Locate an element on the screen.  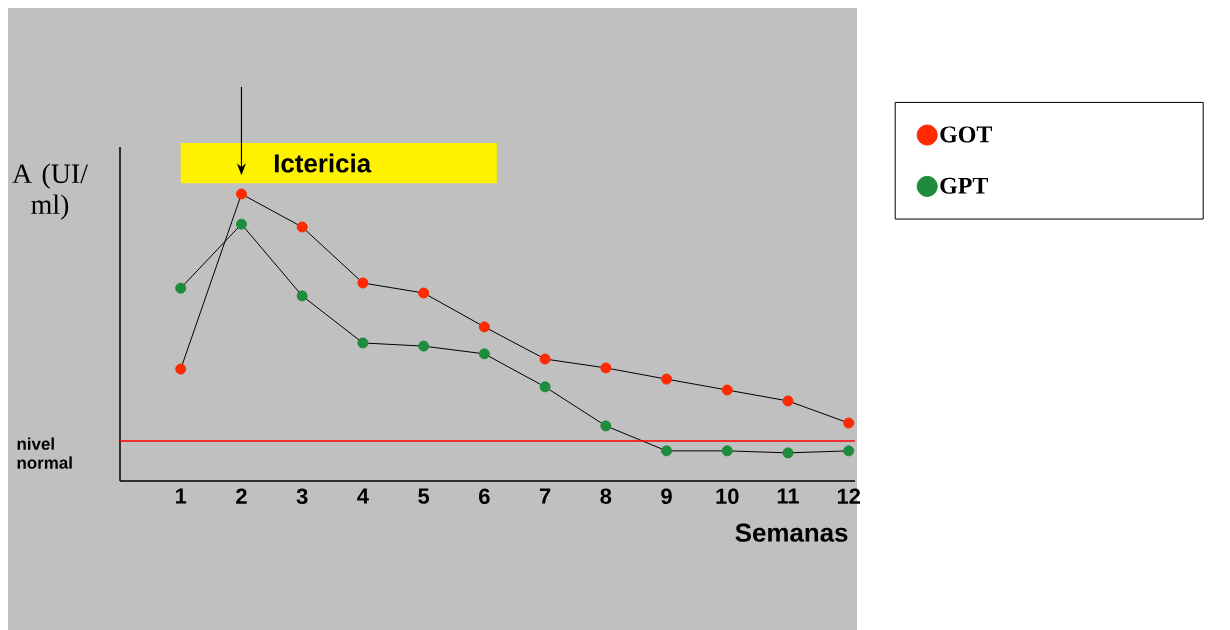
y-axis-title: A (UI/ ml) is located at coordinates (50, 191).